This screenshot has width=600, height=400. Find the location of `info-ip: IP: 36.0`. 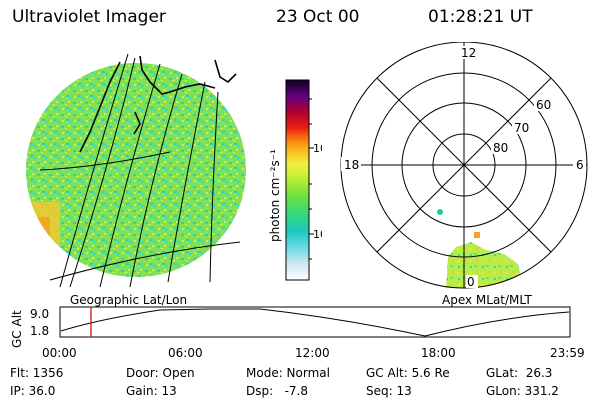

info-ip: IP: 36.0 is located at coordinates (33, 391).